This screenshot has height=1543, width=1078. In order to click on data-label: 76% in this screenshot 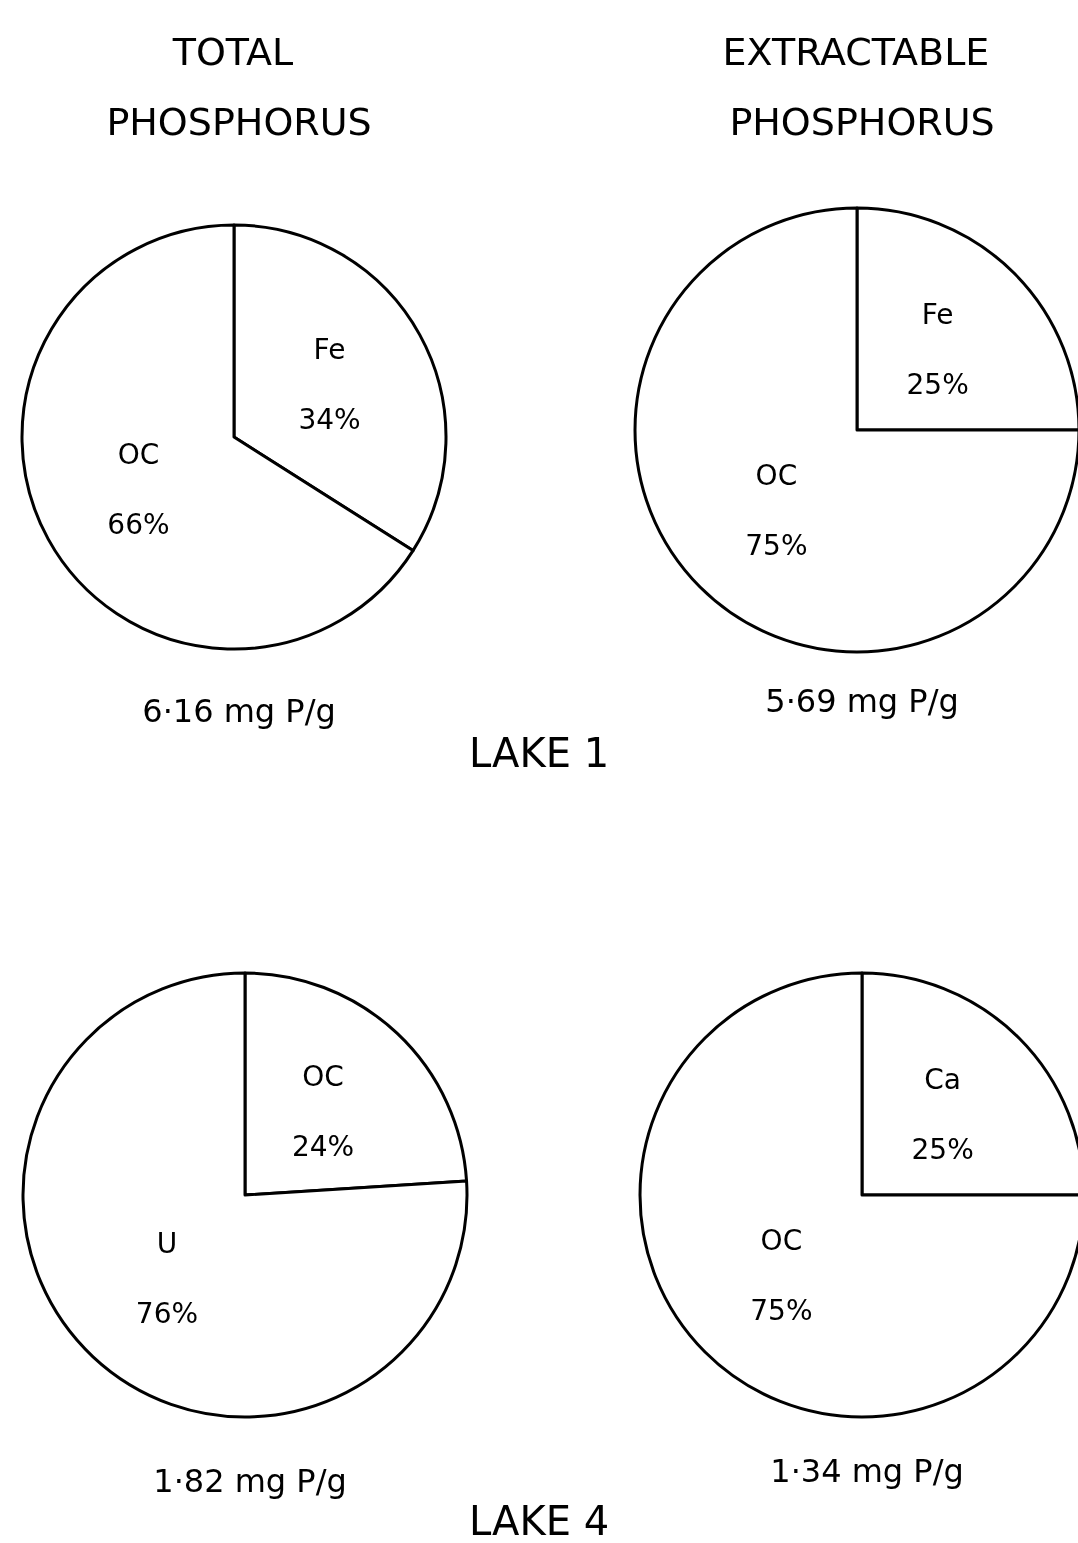, I will do `click(167, 1313)`.